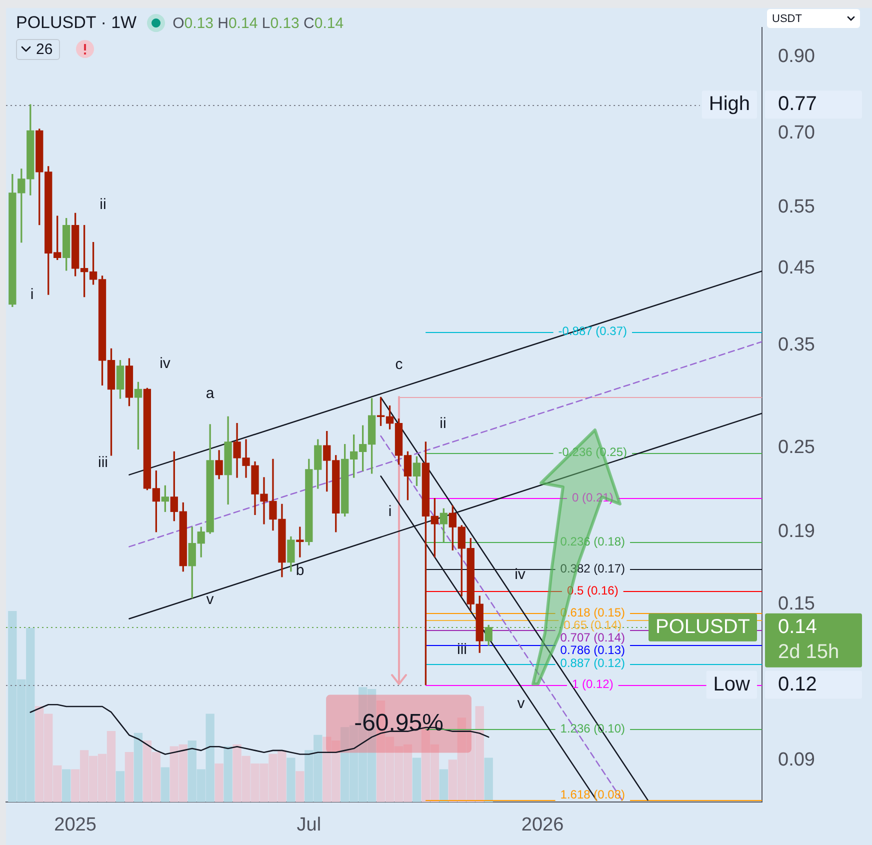 This screenshot has width=872, height=845. Describe the element at coordinates (592, 591) in the screenshot. I see `ref-line-label: 0.5 (0.16)` at that location.